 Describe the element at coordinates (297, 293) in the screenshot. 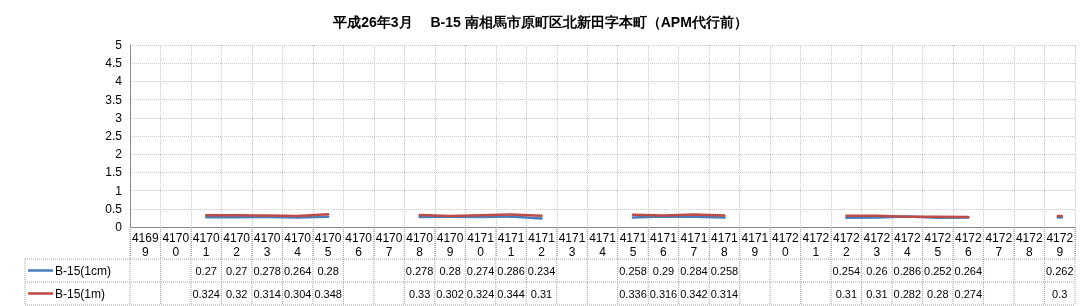

I see `data-label: 0.304` at that location.